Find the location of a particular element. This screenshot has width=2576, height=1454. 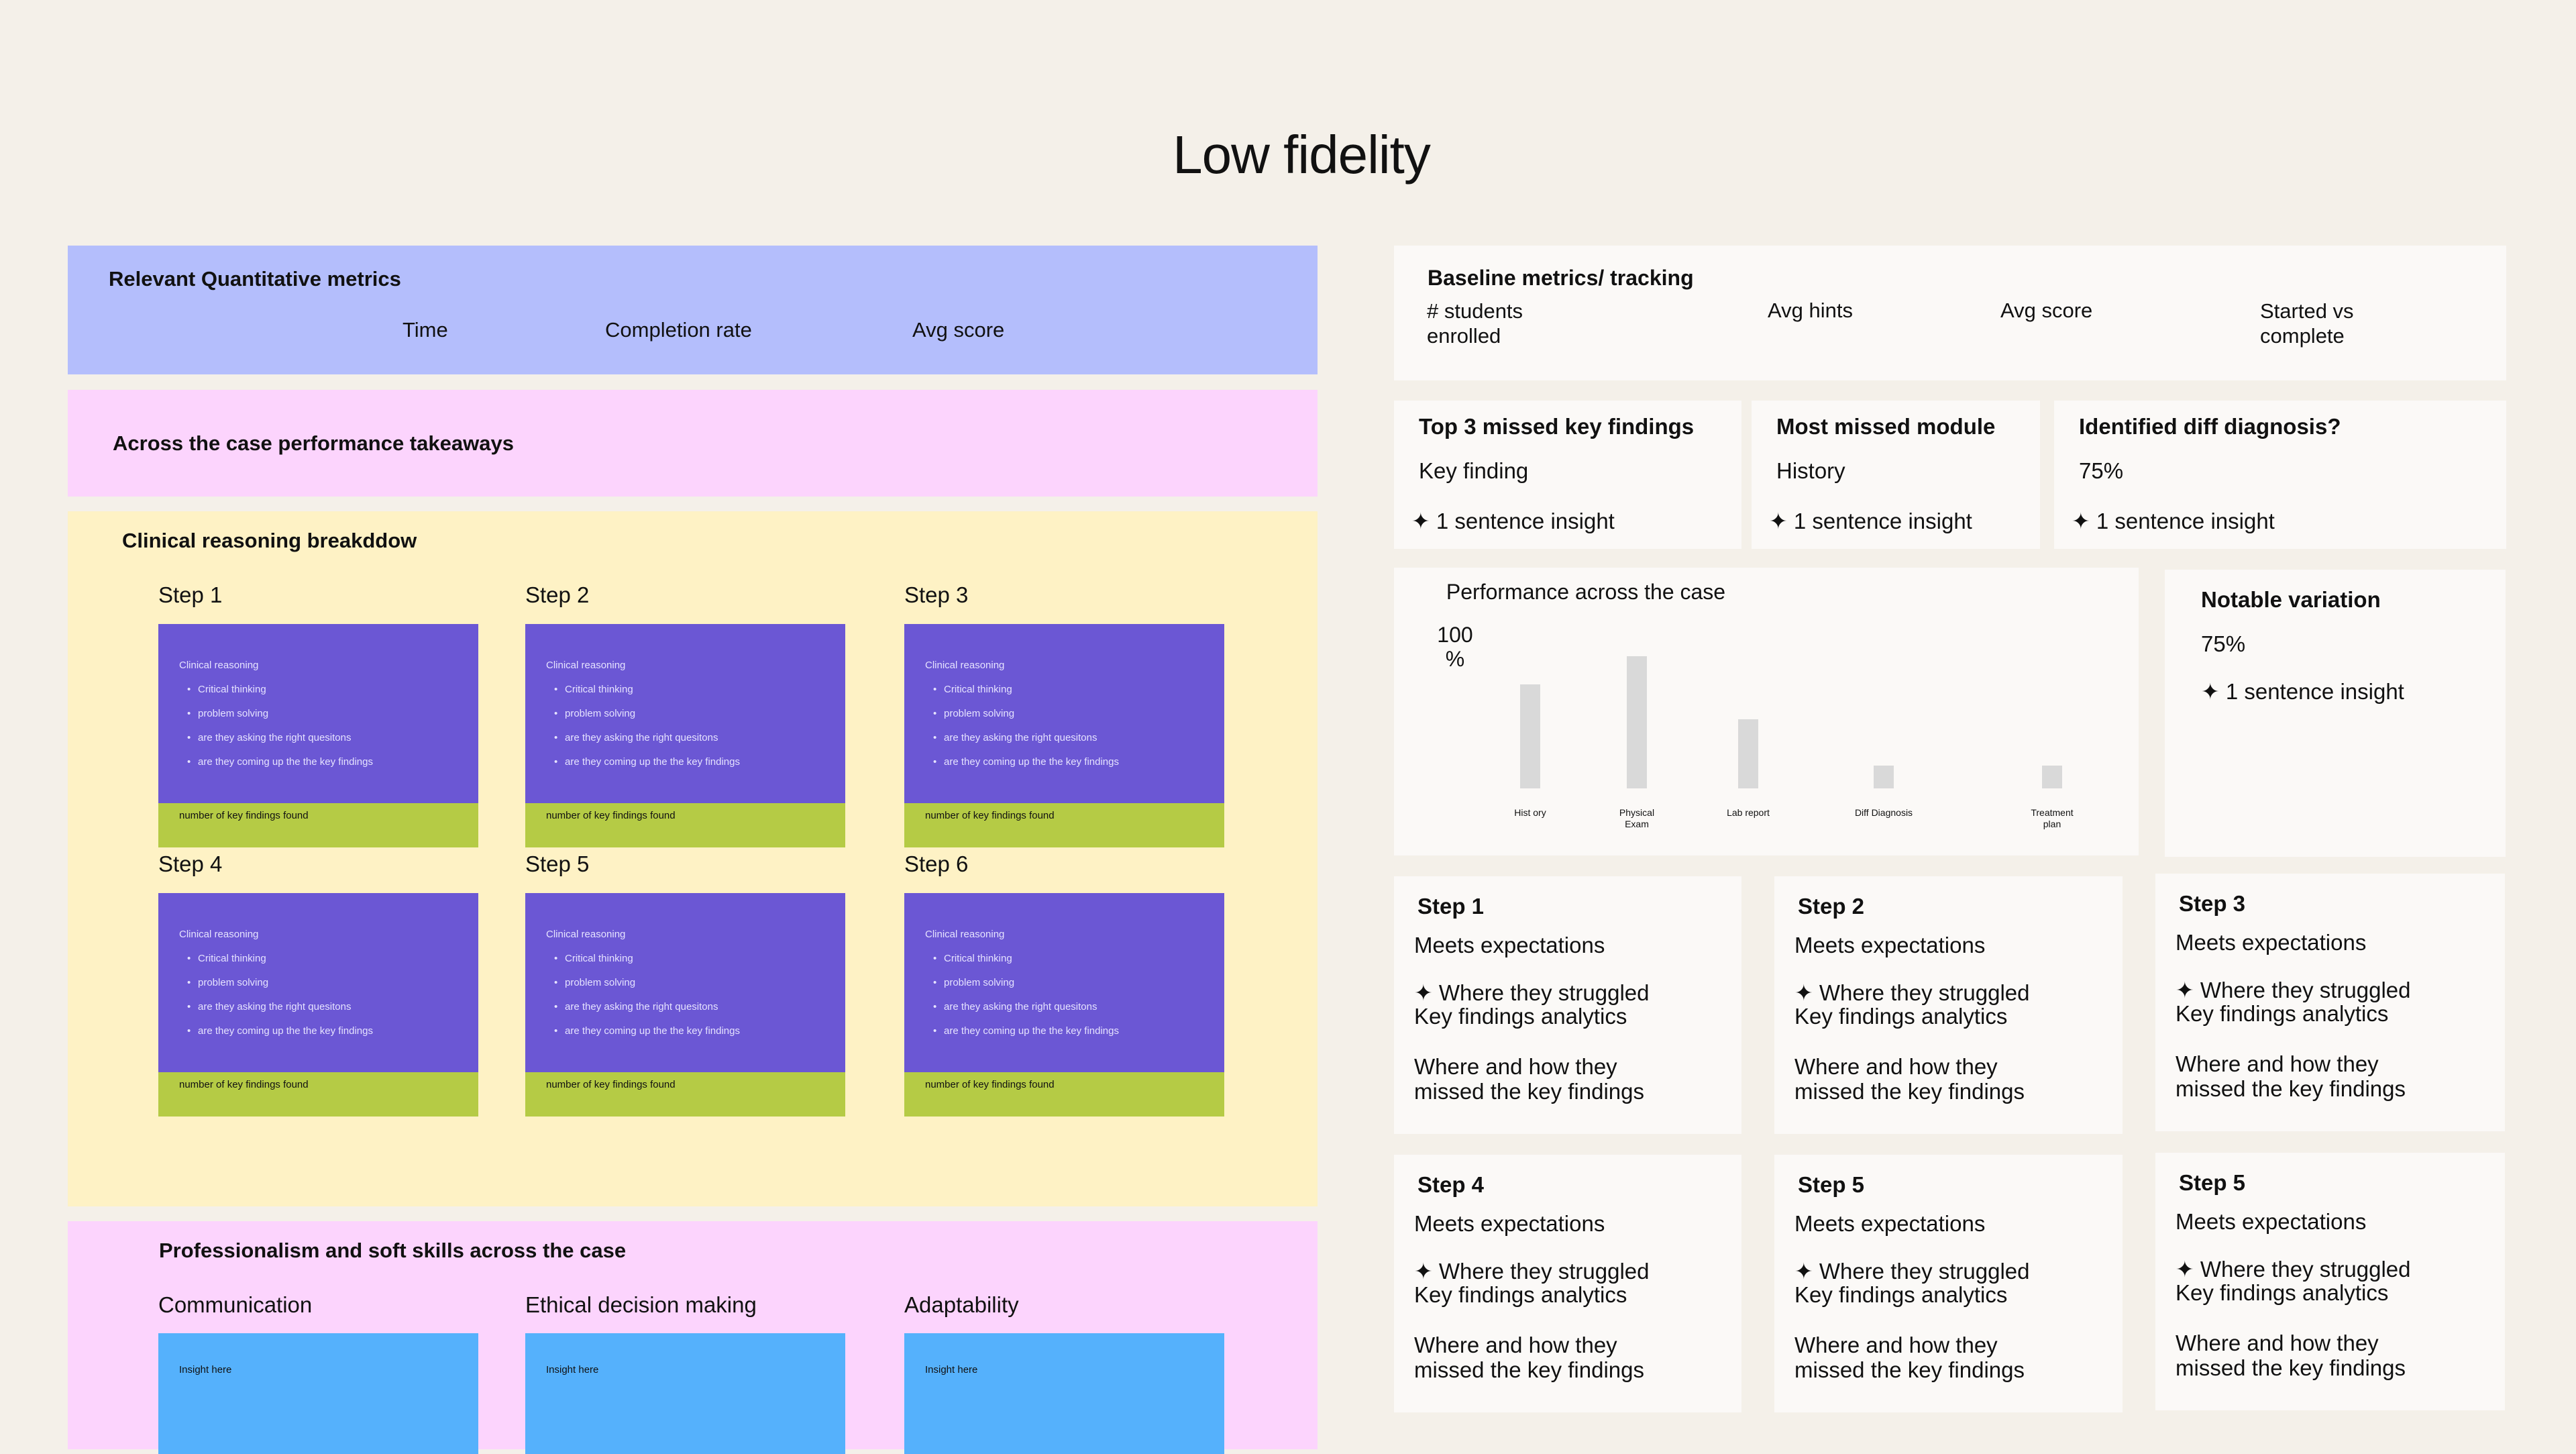

page-title: Low fidelity is located at coordinates (1302, 155).